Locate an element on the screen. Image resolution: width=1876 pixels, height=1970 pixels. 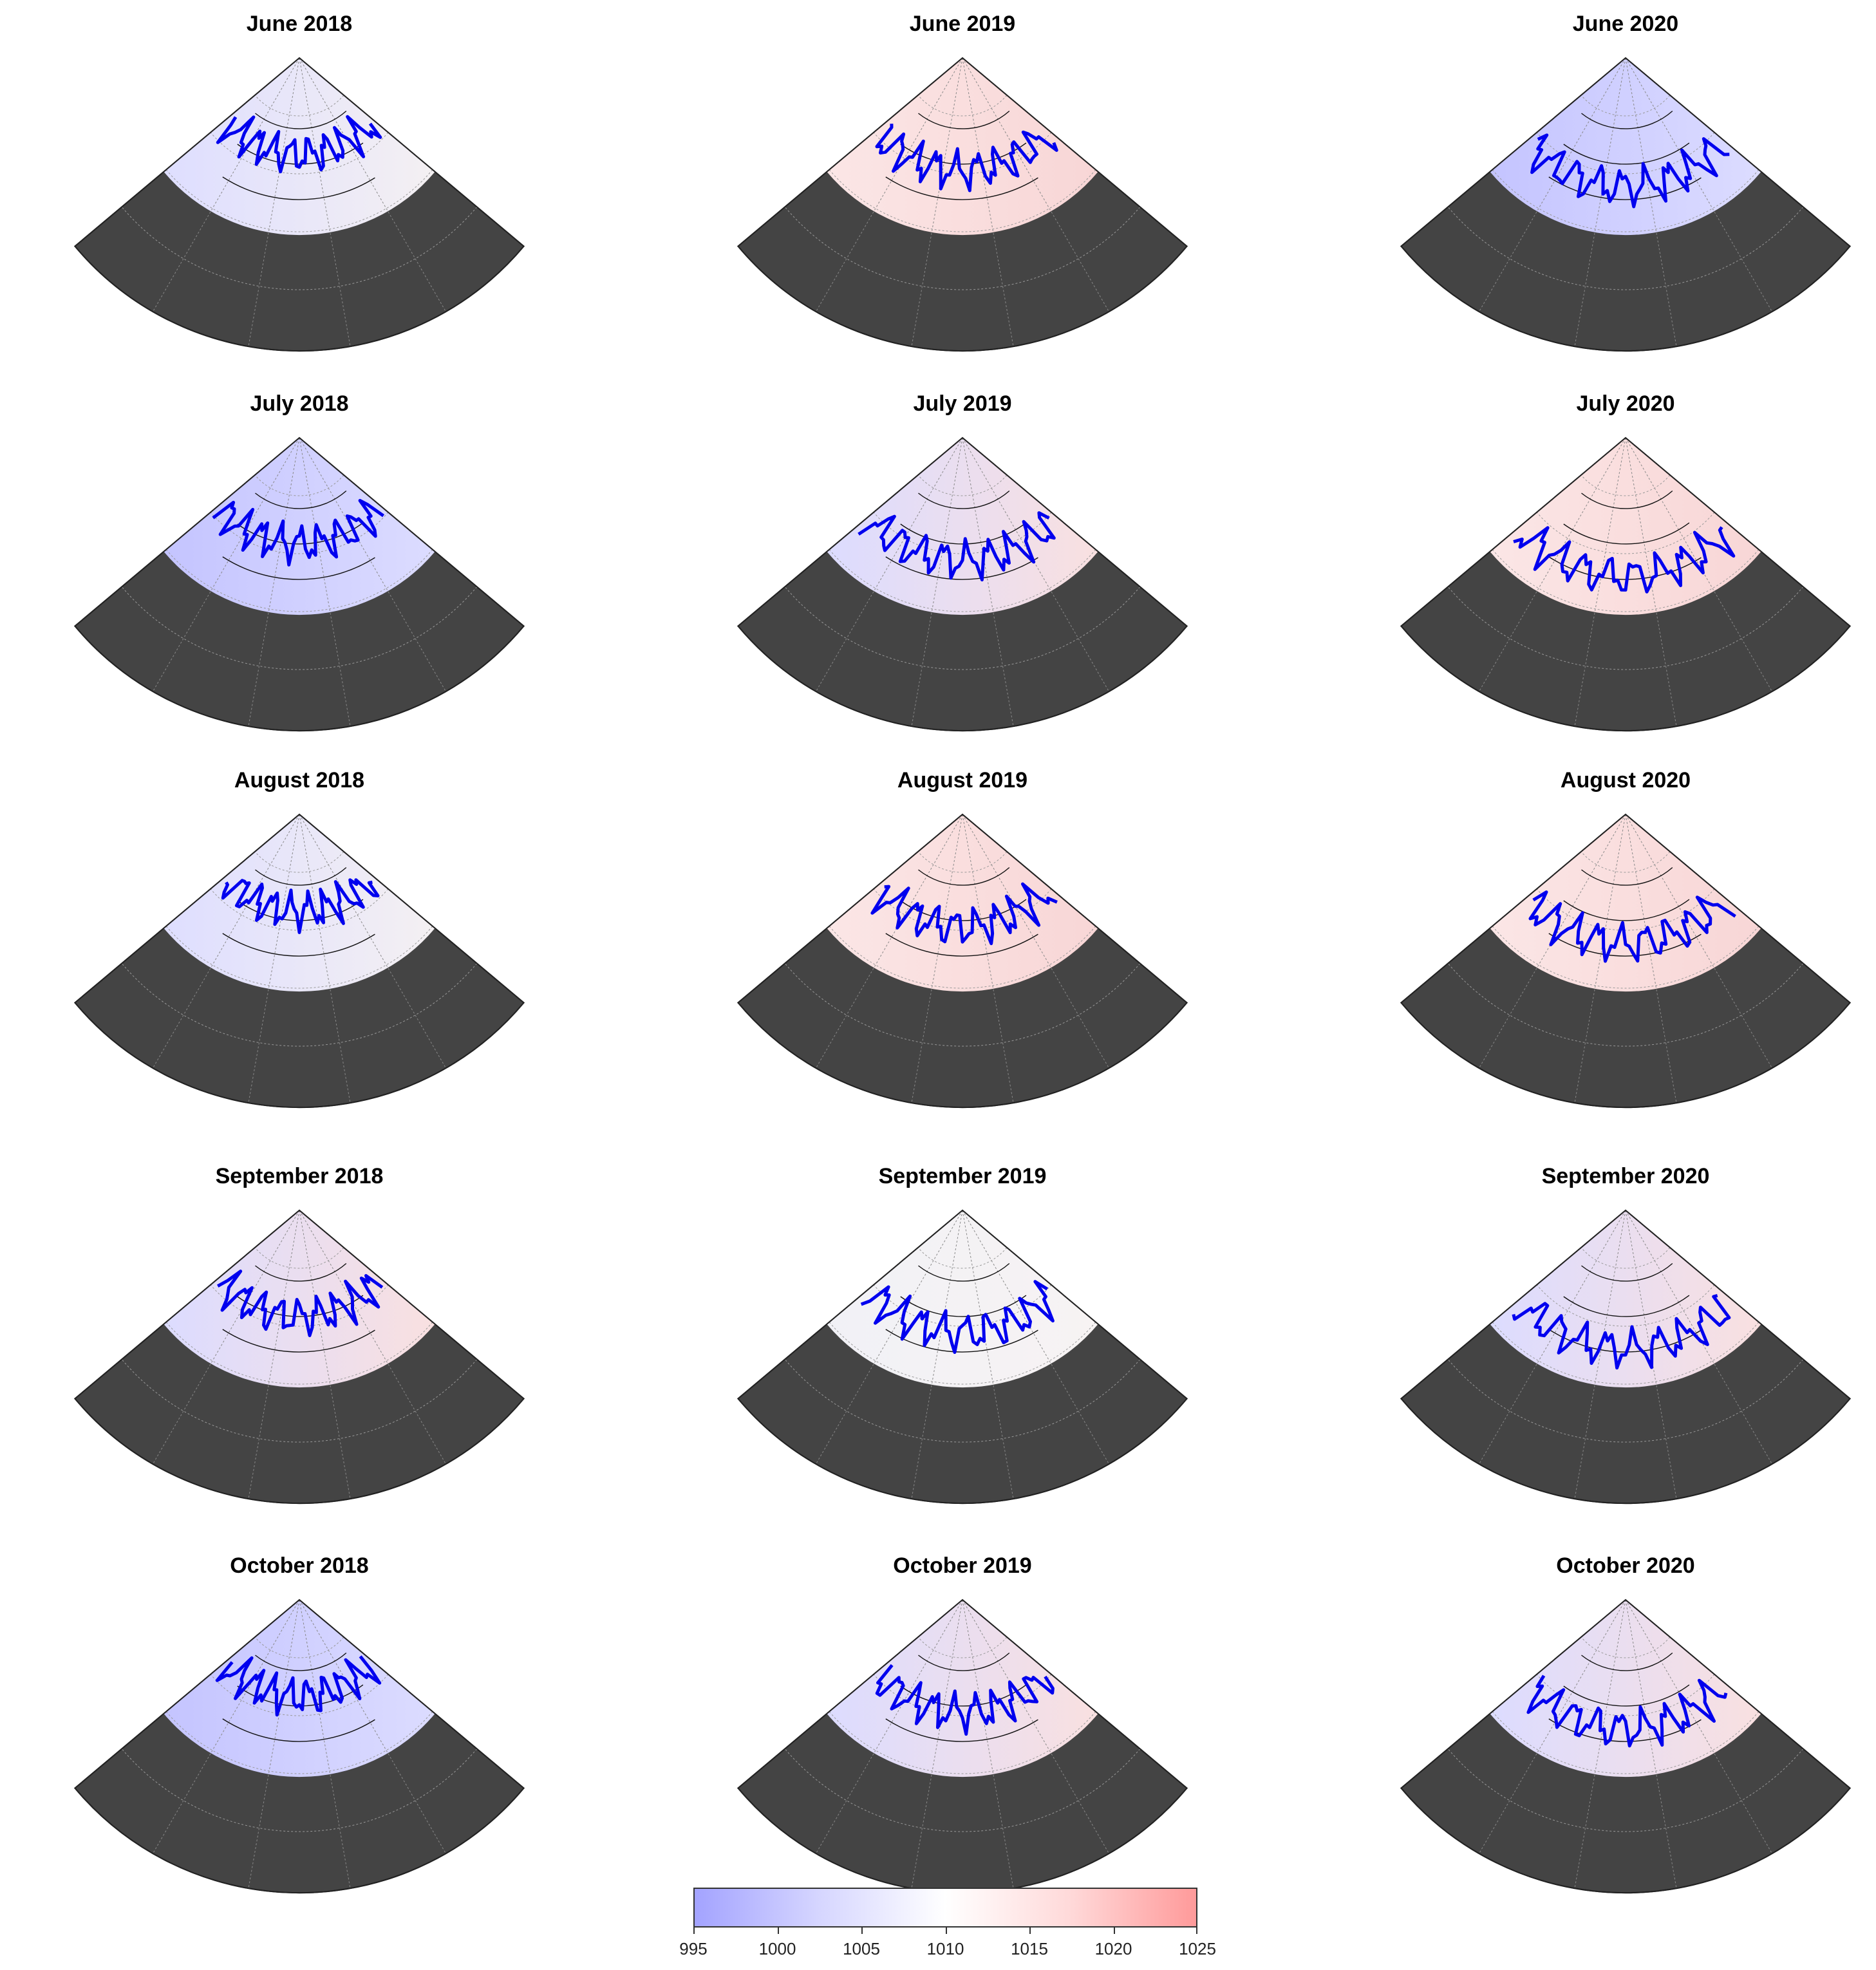
panel-title: September 2018 is located at coordinates (299, 1176).